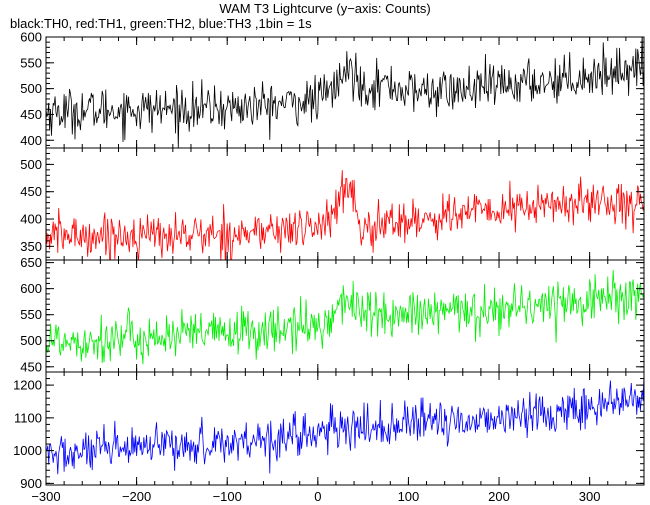  Describe the element at coordinates (590, 496) in the screenshot. I see `x-tick-label: 300` at that location.